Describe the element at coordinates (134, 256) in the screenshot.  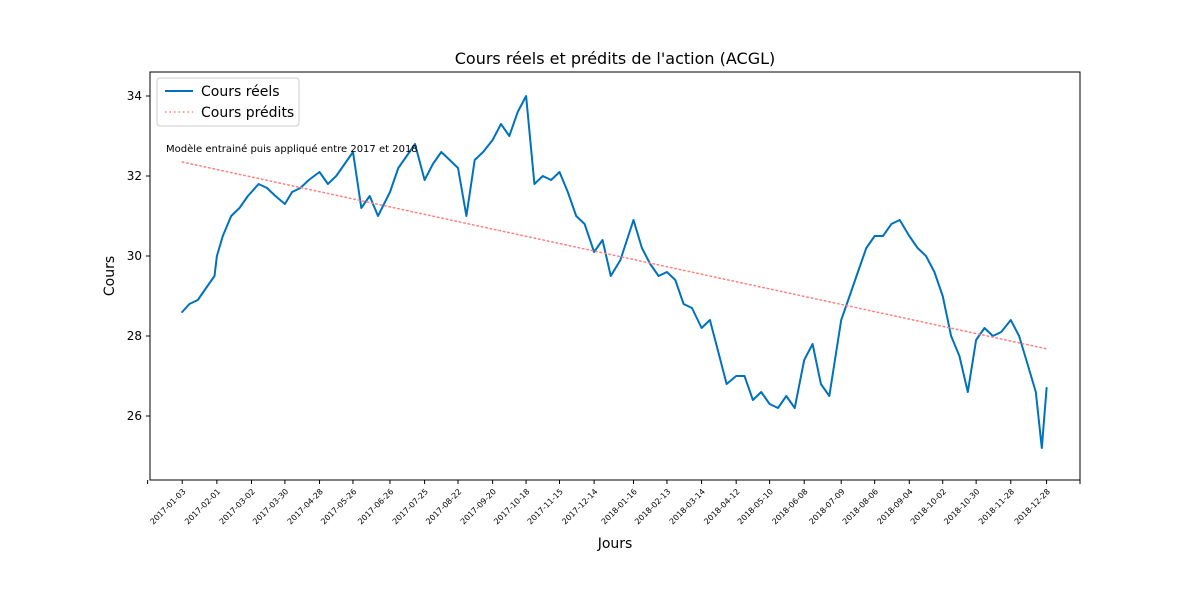
I see `y-tick-label: 30` at that location.